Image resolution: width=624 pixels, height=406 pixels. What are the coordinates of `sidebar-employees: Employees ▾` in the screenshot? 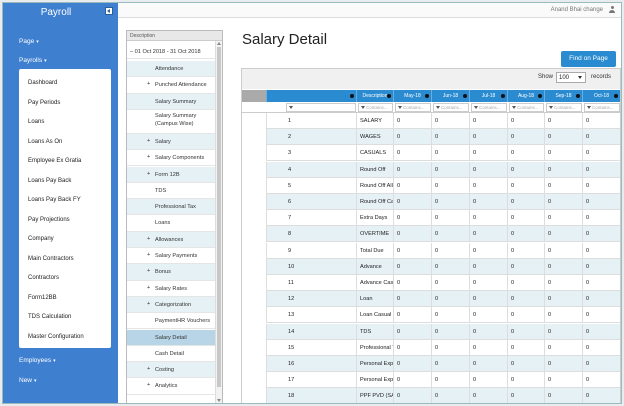 It's located at (37, 360).